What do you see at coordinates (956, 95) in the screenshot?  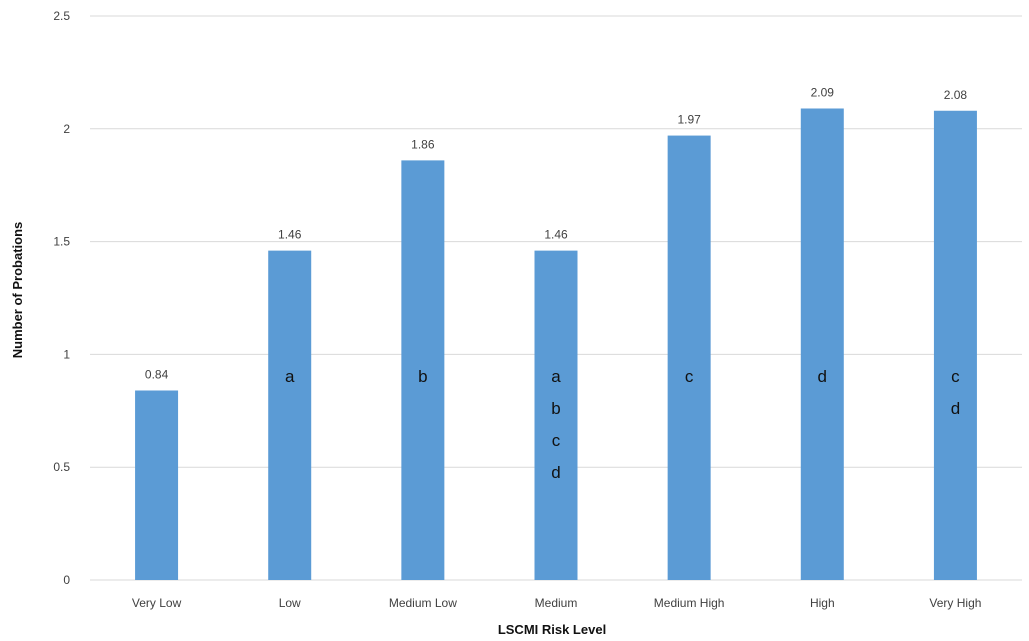 I see `data-label: 2.08` at bounding box center [956, 95].